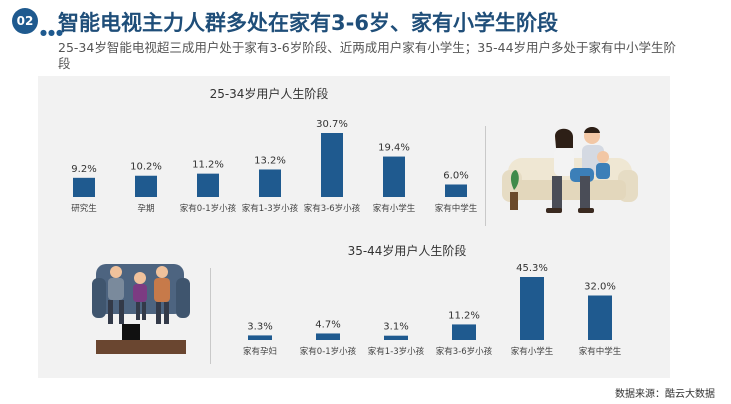 The image size is (731, 404). What do you see at coordinates (570, 170) in the screenshot?
I see `family-sofa-illustration` at bounding box center [570, 170].